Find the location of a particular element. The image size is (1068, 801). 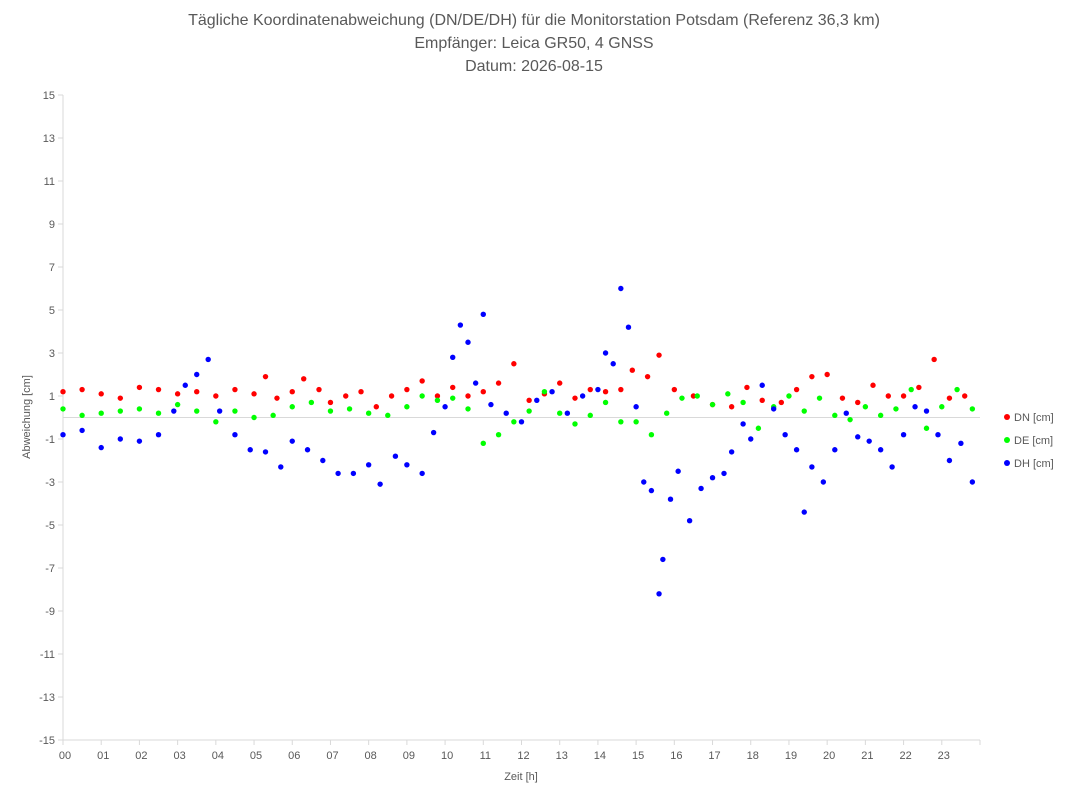

x-tick-label: 10 is located at coordinates (447, 756).